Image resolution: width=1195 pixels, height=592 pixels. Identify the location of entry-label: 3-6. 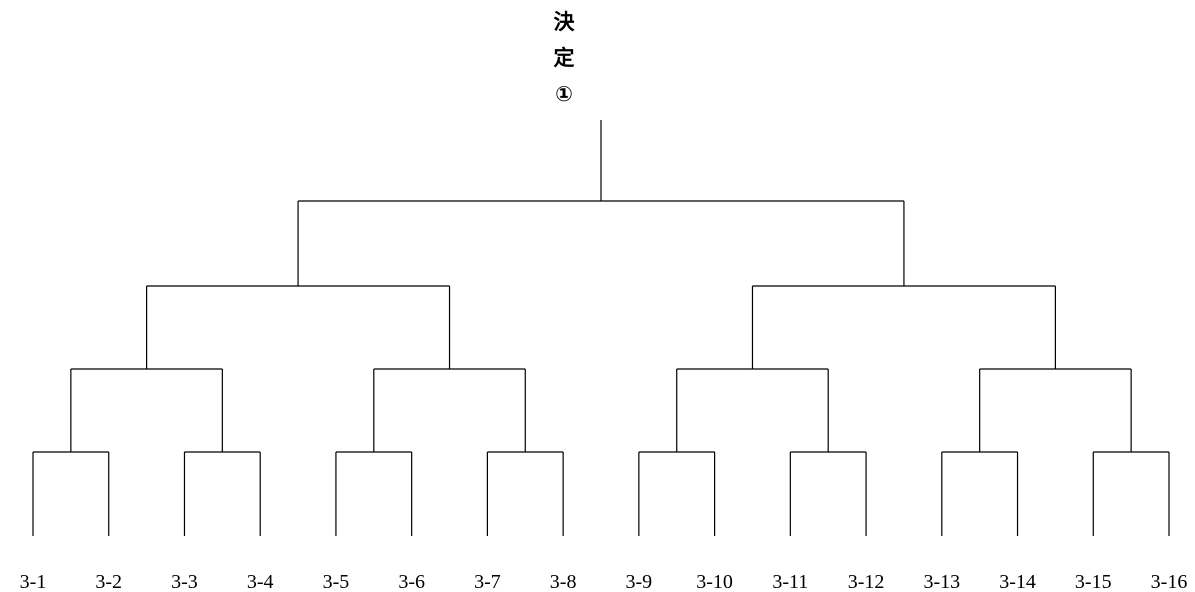
(411, 581).